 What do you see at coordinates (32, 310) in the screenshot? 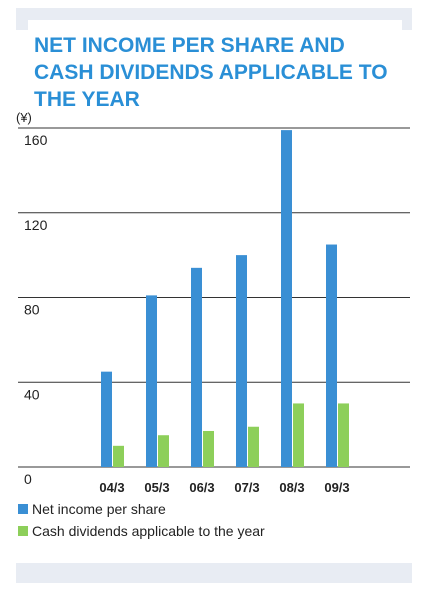
I see `y-tick-label: 80` at bounding box center [32, 310].